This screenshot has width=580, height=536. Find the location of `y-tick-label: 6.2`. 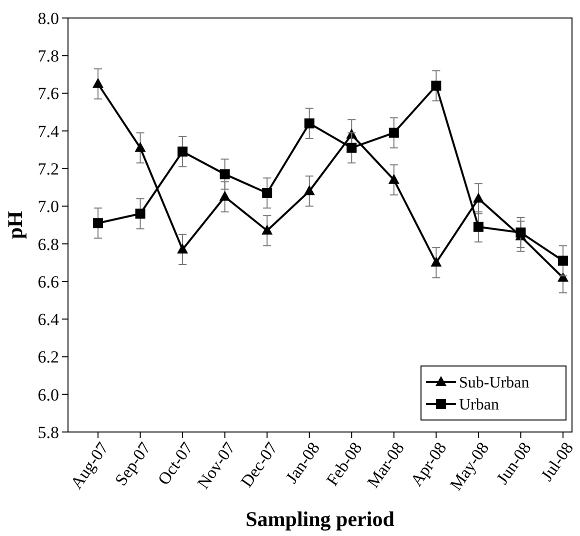

y-tick-label: 6.2 is located at coordinates (48, 357).